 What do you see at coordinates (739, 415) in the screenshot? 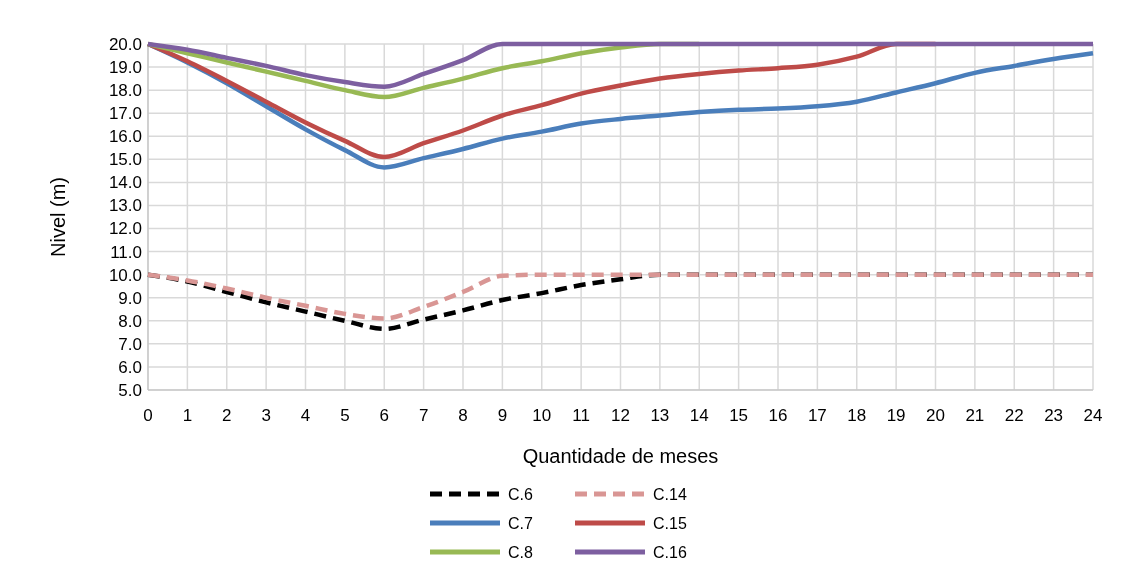
I see `x-tick-label: 15` at bounding box center [739, 415].